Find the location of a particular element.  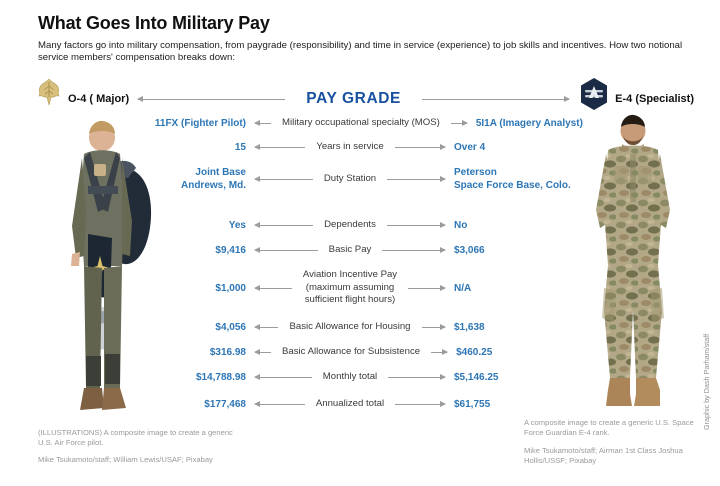

right-value: No is located at coordinates (461, 225).